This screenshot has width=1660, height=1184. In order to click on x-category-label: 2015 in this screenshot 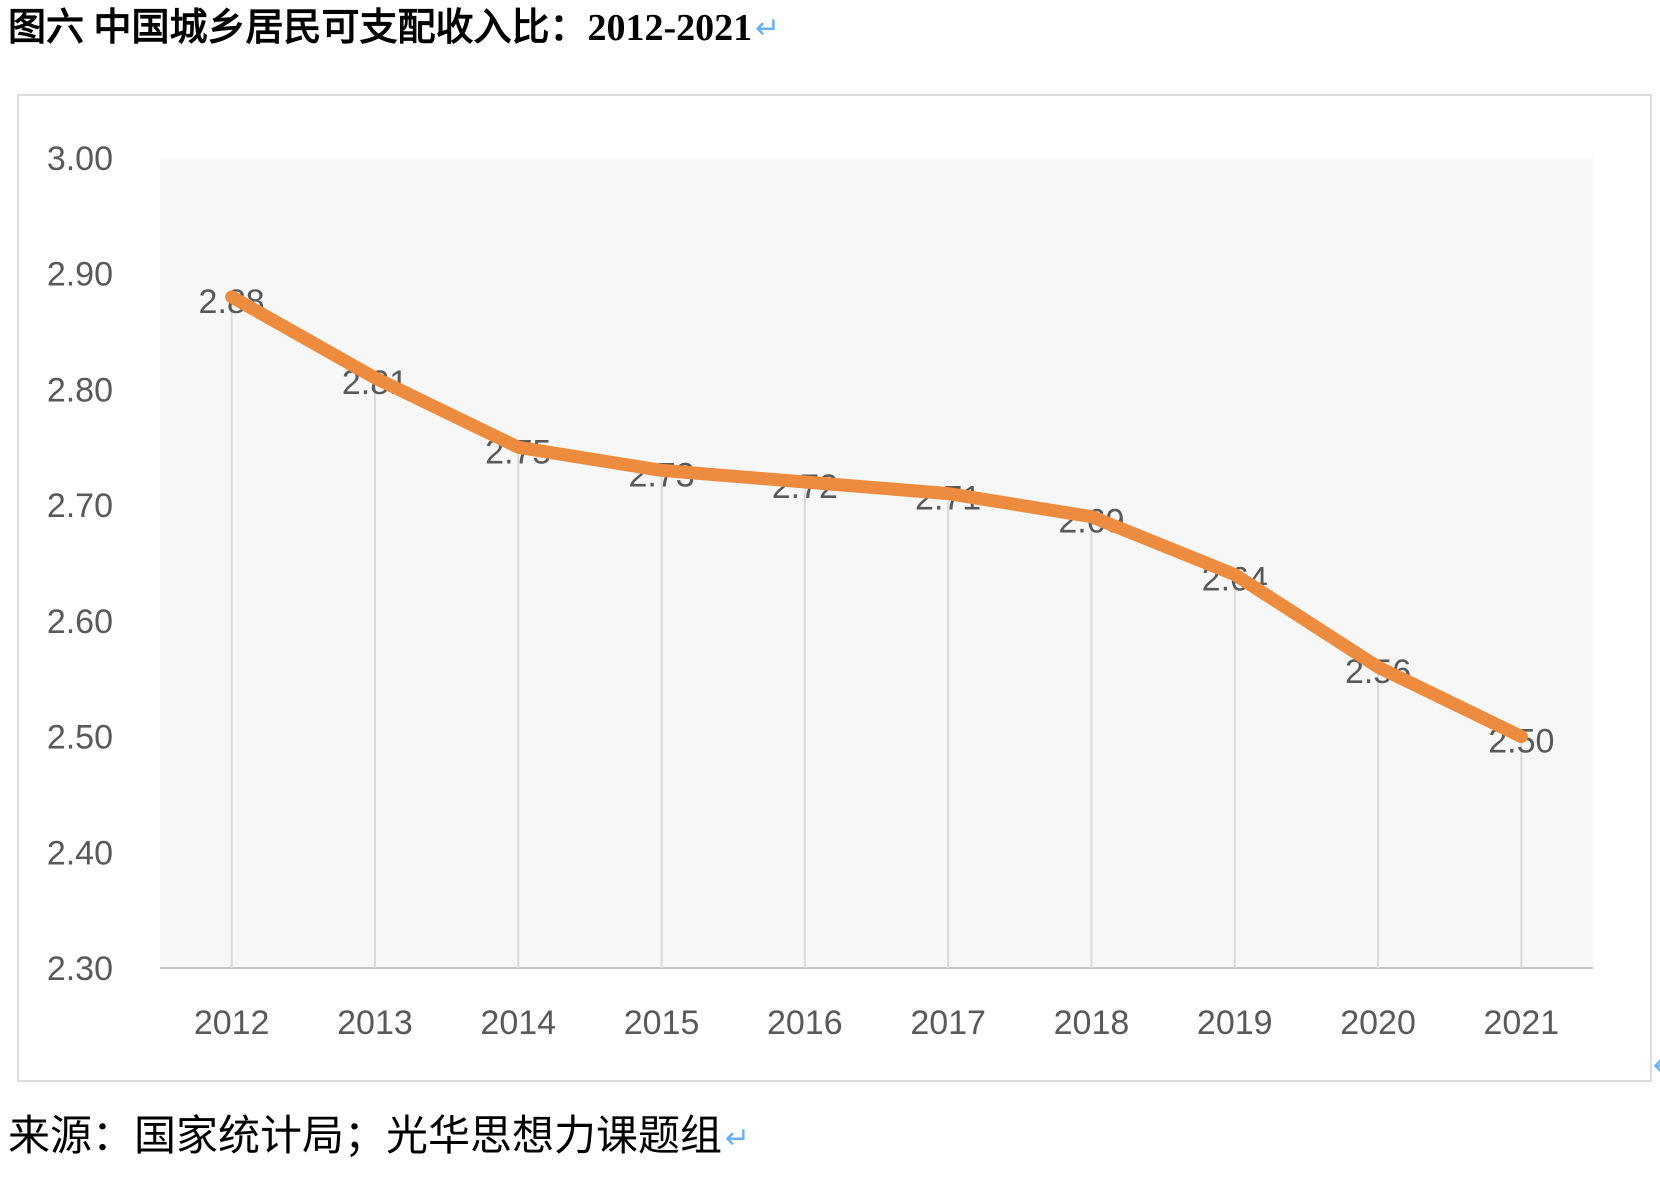, I will do `click(662, 1023)`.